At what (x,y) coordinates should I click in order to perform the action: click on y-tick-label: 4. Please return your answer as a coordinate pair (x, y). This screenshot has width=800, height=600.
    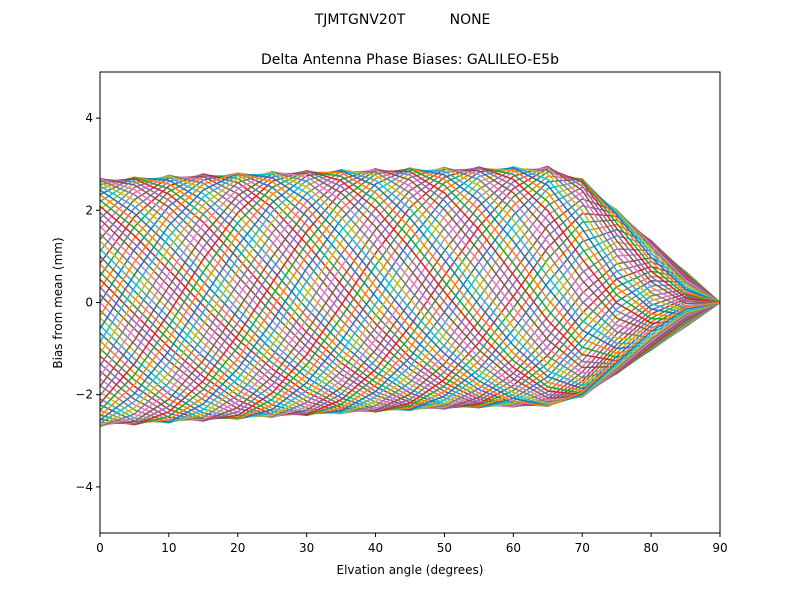
    Looking at the image, I should click on (89, 118).